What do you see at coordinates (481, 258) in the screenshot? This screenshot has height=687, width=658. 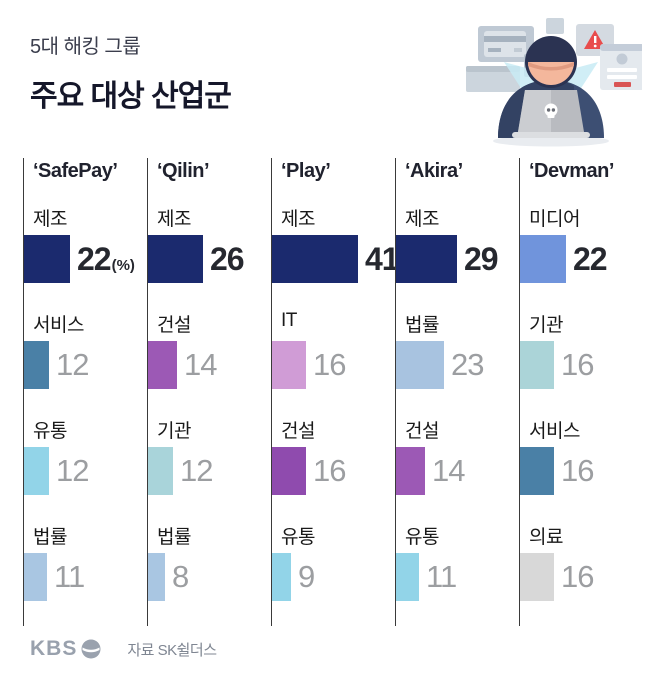 I see `bar-value-number: 29` at bounding box center [481, 258].